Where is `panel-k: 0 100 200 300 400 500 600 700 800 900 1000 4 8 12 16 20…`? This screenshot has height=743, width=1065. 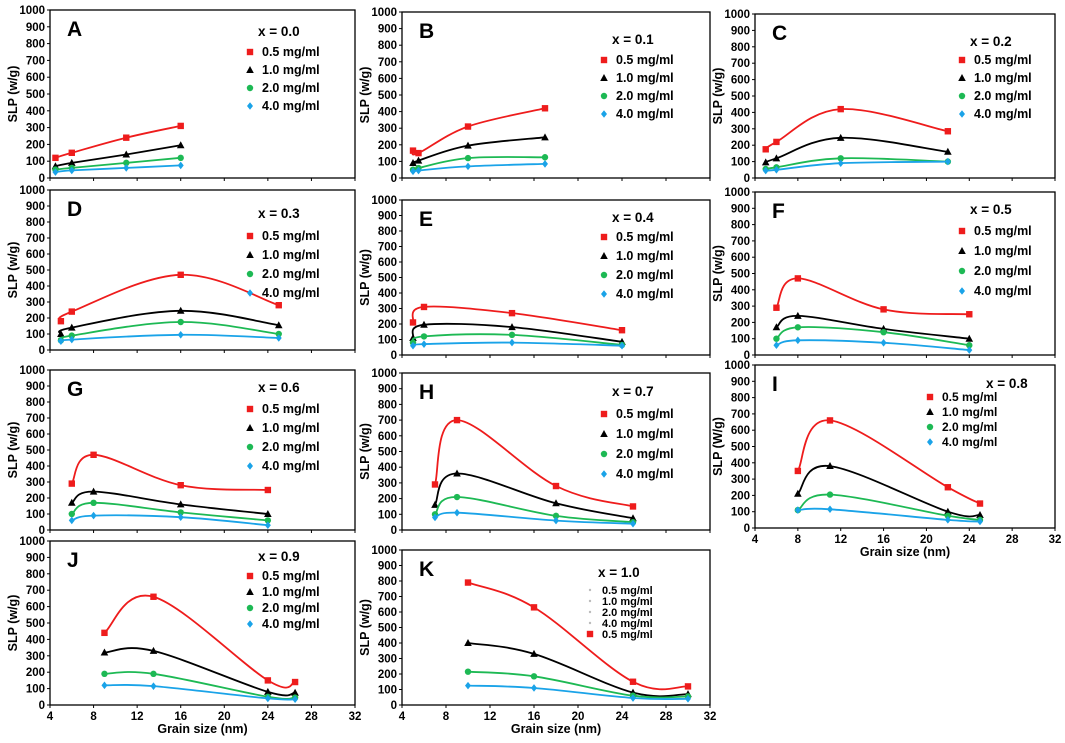
panel-k: 0 100 200 300 400 500 600 700 800 900 1000 4 8 12 16 20… is located at coordinates (537, 640).